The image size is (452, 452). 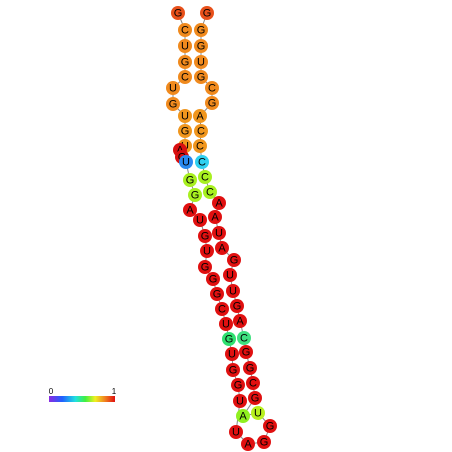 I want to click on colorbar-max: 1, so click(x=114, y=391).